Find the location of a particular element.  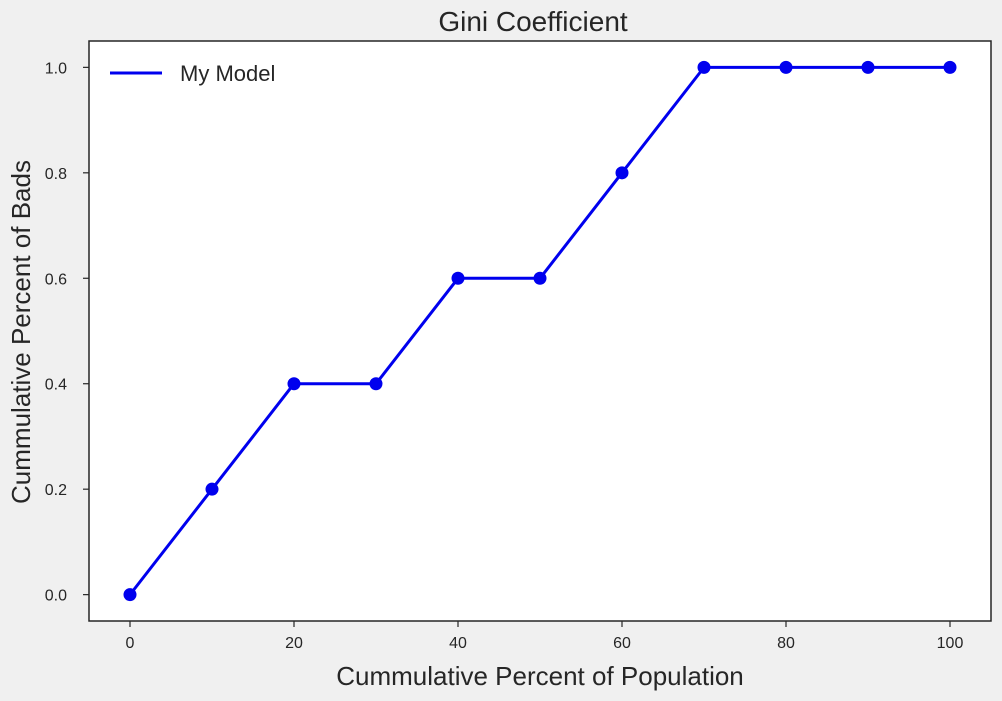

legend: My Model is located at coordinates (192, 73).